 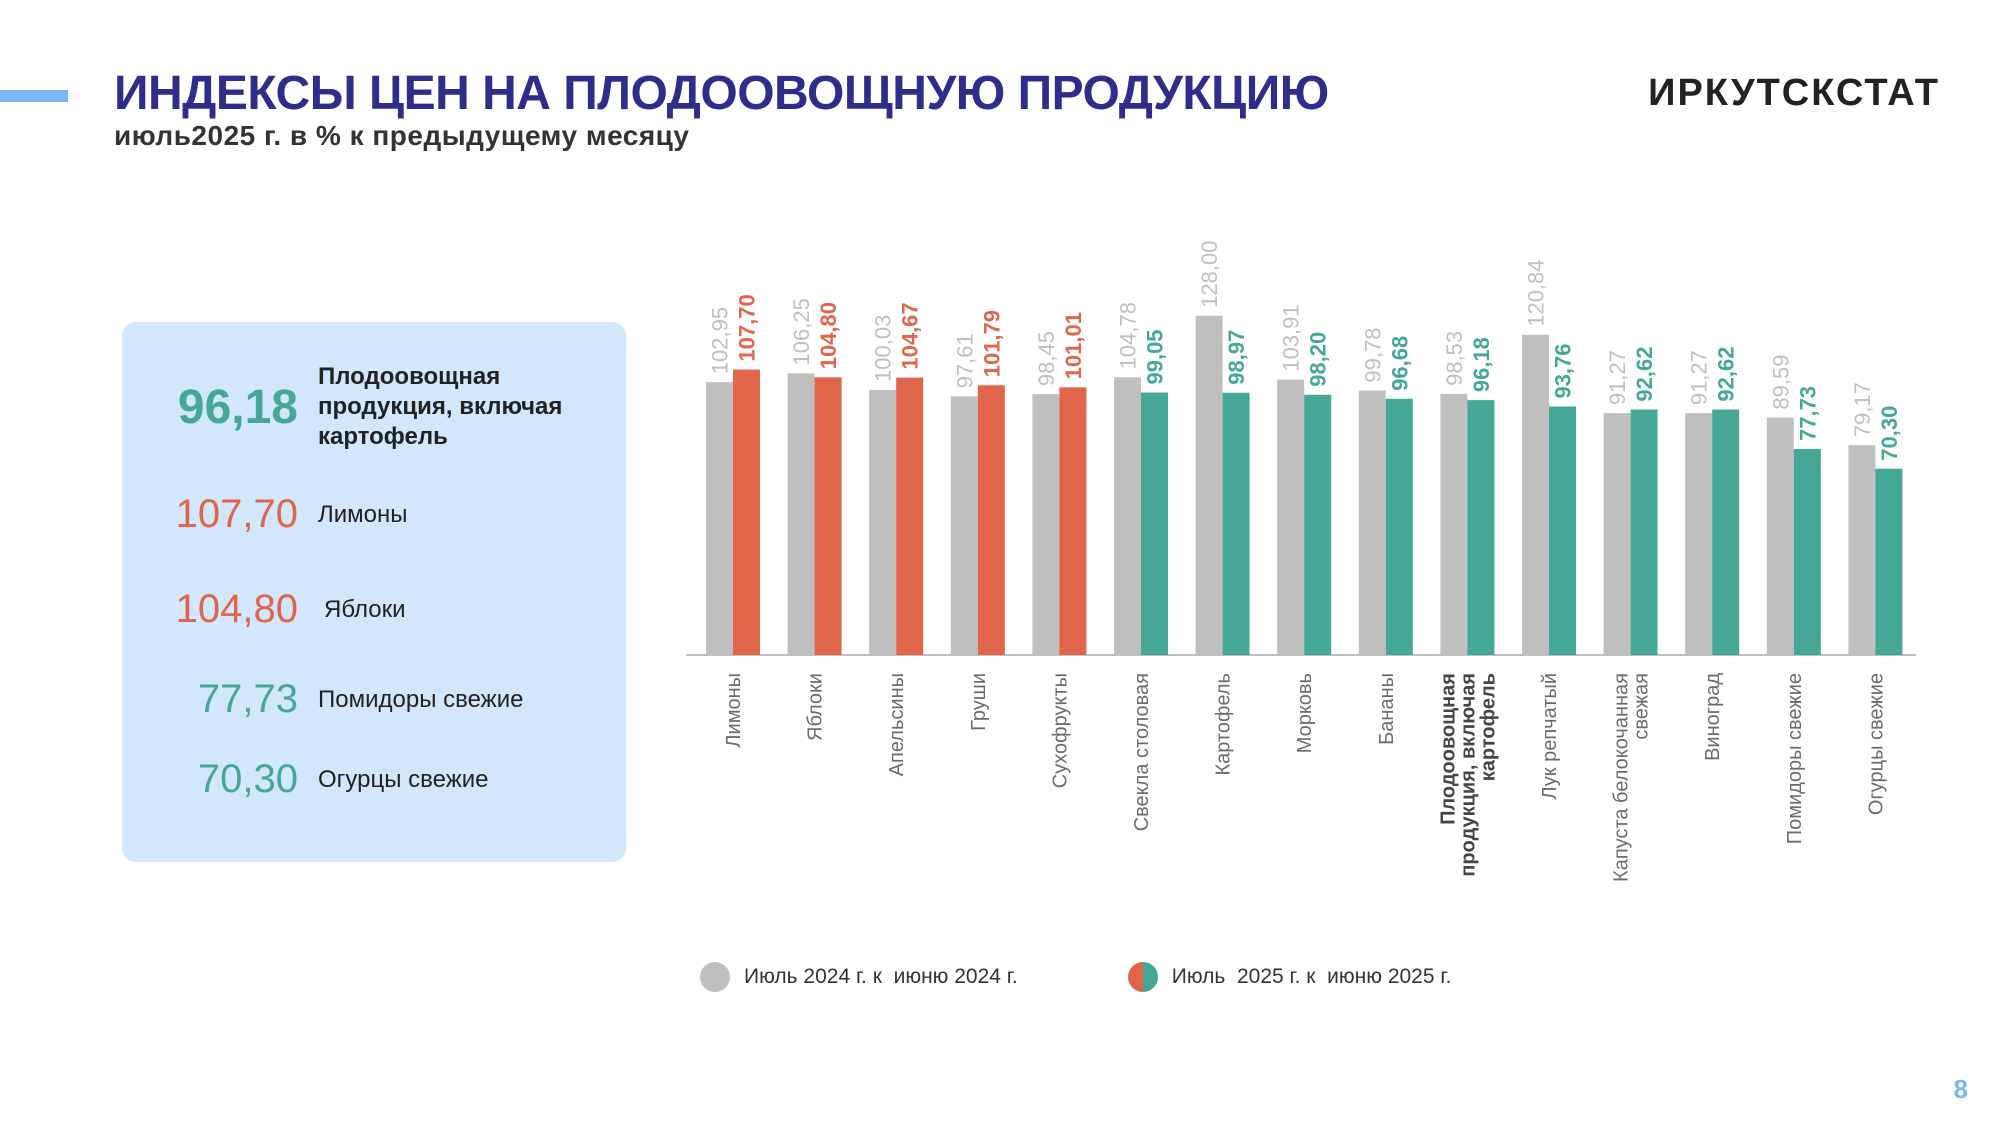 I want to click on category-label: Лук репчатый, so click(x=1550, y=736).